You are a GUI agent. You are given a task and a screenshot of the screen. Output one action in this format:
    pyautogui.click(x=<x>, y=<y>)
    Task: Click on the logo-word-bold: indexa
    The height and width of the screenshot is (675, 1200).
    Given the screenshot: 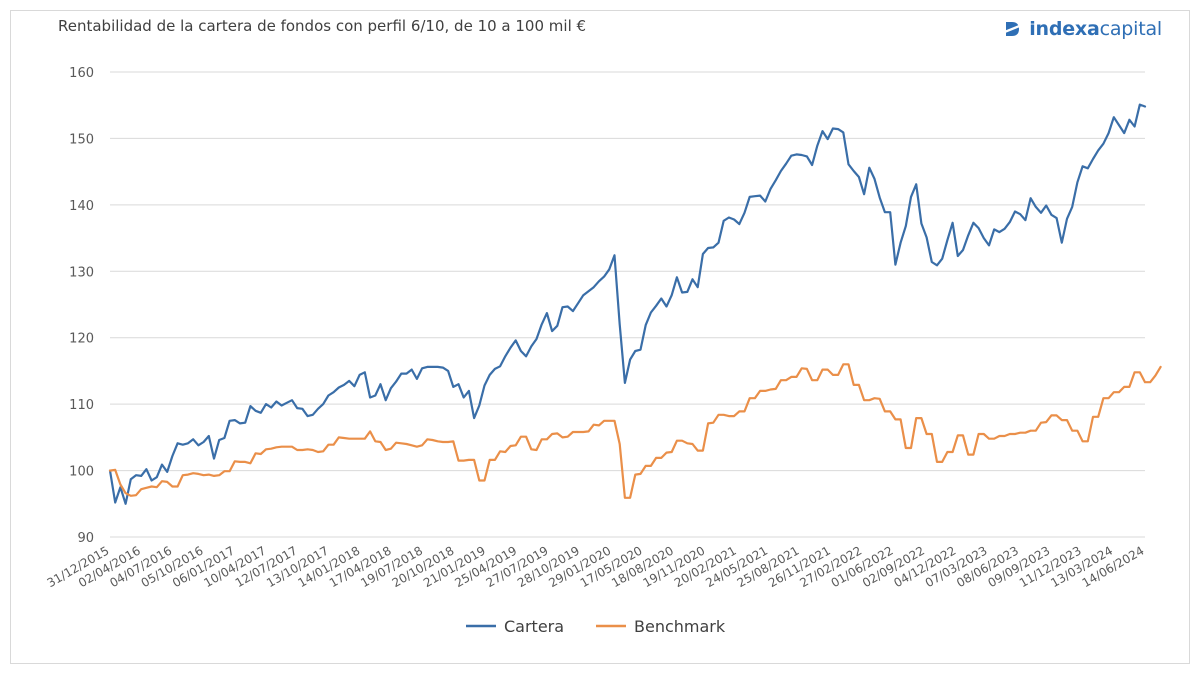 What is the action you would take?
    pyautogui.click(x=1064, y=29)
    